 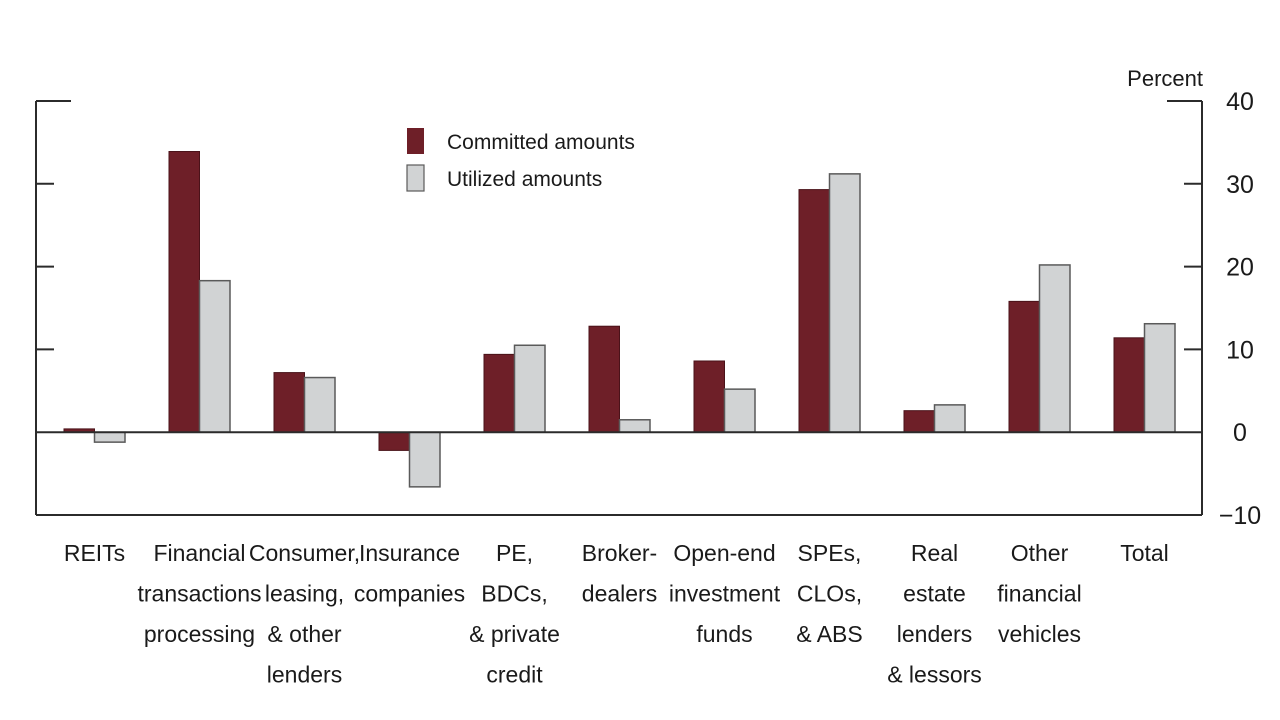 I want to click on category-label: Consumer, leasing, & other lenders, so click(x=304, y=614).